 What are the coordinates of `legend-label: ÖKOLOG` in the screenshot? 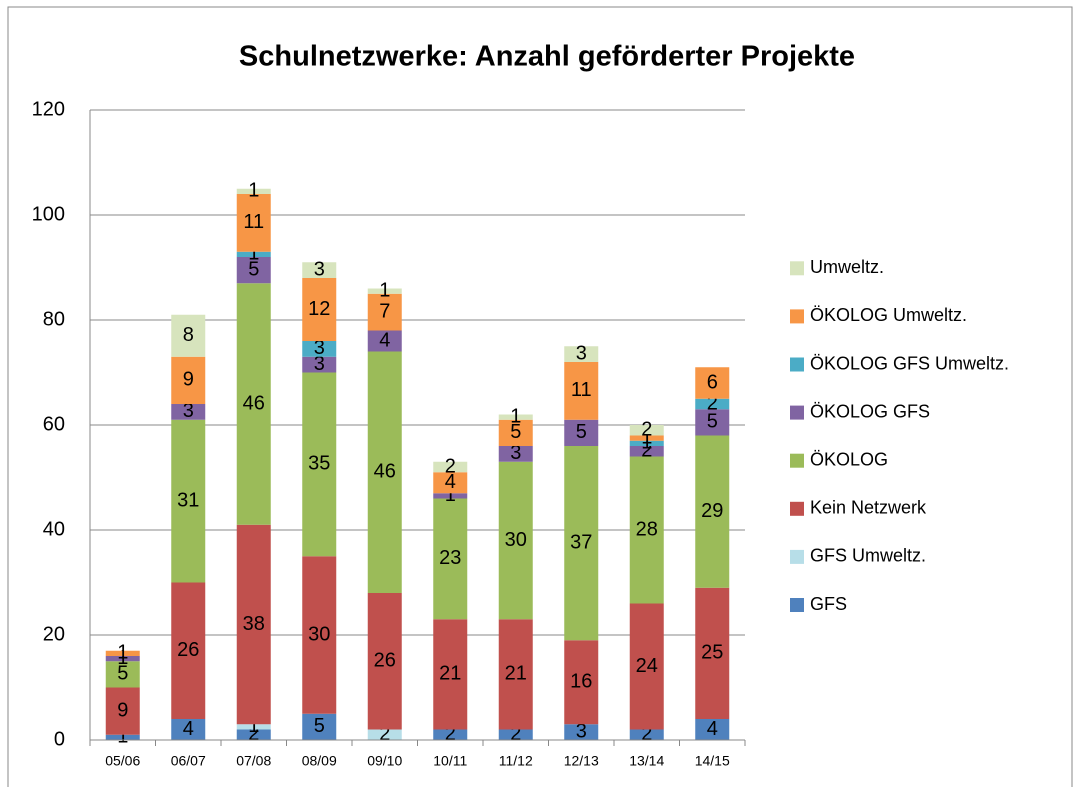 It's located at (849, 459).